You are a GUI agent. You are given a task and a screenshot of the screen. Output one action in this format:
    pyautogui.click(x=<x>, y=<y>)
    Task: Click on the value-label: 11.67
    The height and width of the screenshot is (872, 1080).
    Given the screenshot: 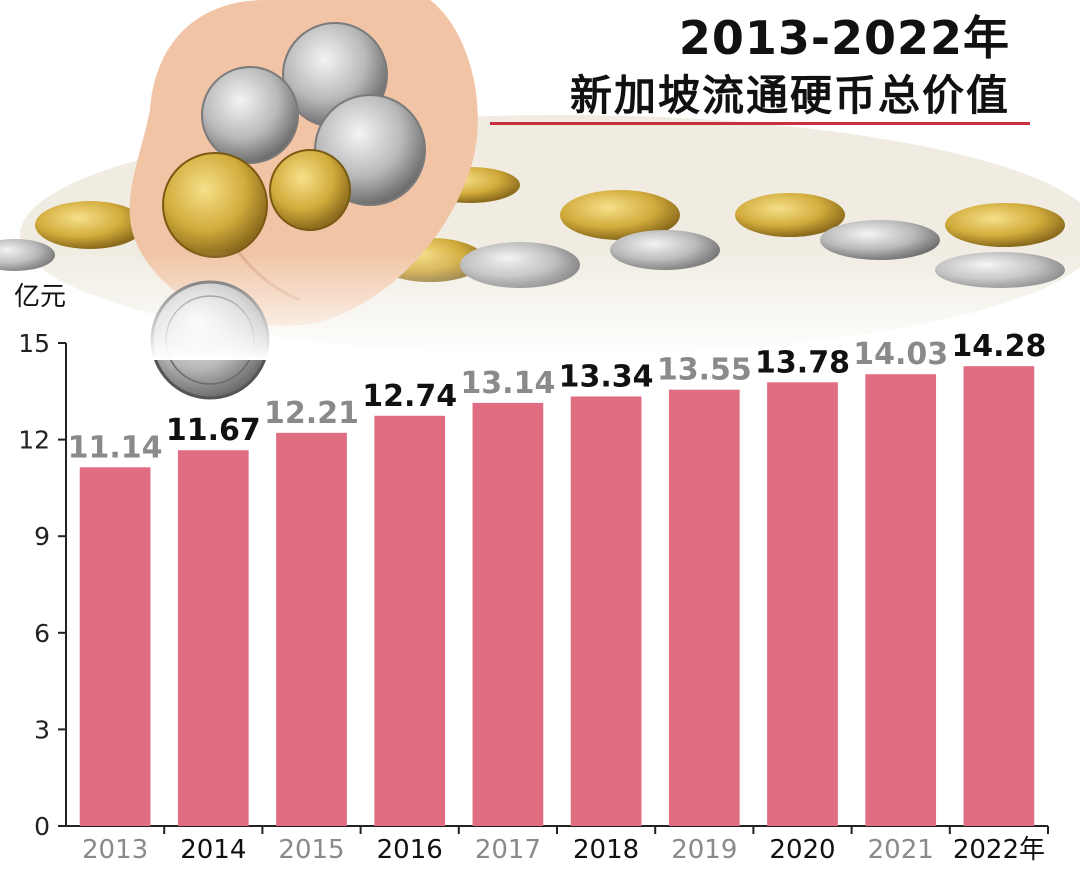 What is the action you would take?
    pyautogui.click(x=213, y=430)
    